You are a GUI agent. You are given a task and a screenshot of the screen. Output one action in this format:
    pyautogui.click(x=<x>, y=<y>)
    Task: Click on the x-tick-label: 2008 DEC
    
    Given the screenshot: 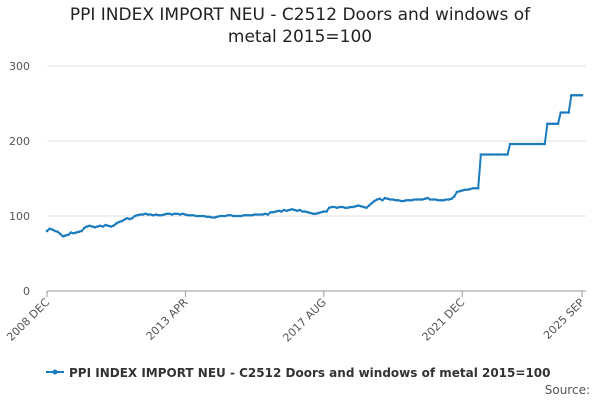 What is the action you would take?
    pyautogui.click(x=28, y=320)
    